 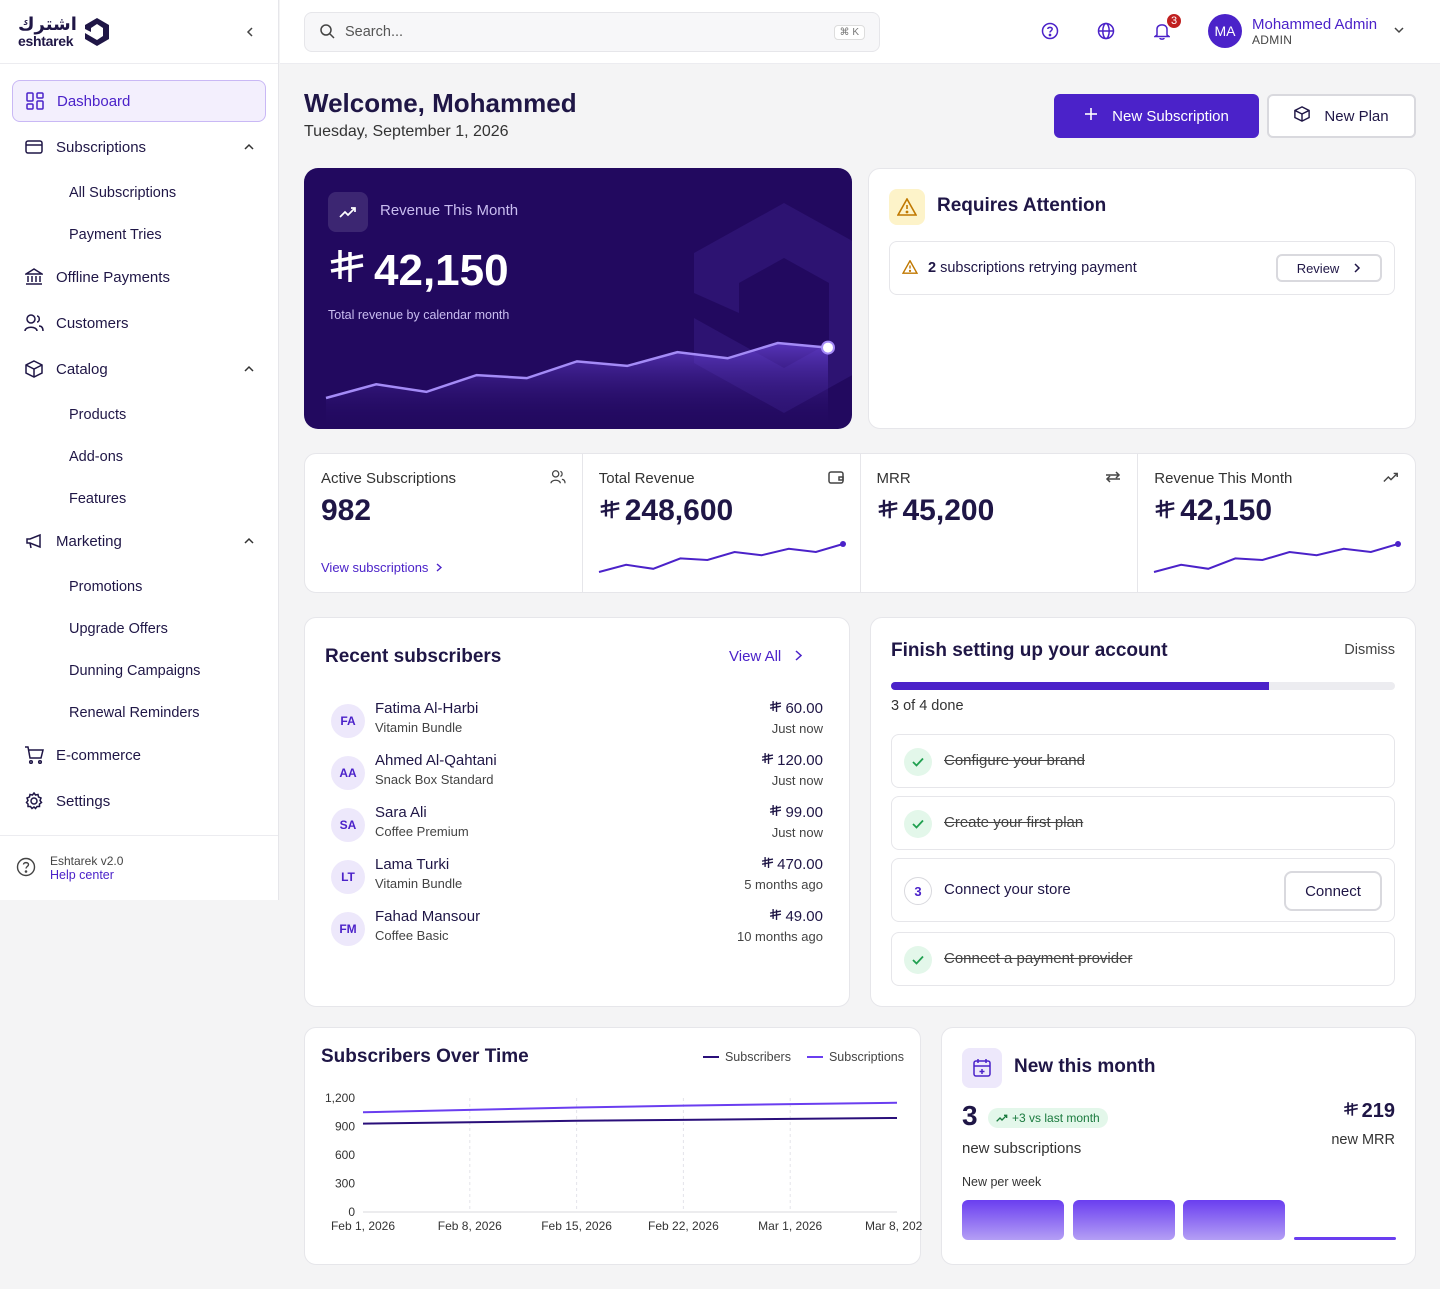 What do you see at coordinates (139, 147) in the screenshot?
I see `nav-subscriptions: Subscriptions` at bounding box center [139, 147].